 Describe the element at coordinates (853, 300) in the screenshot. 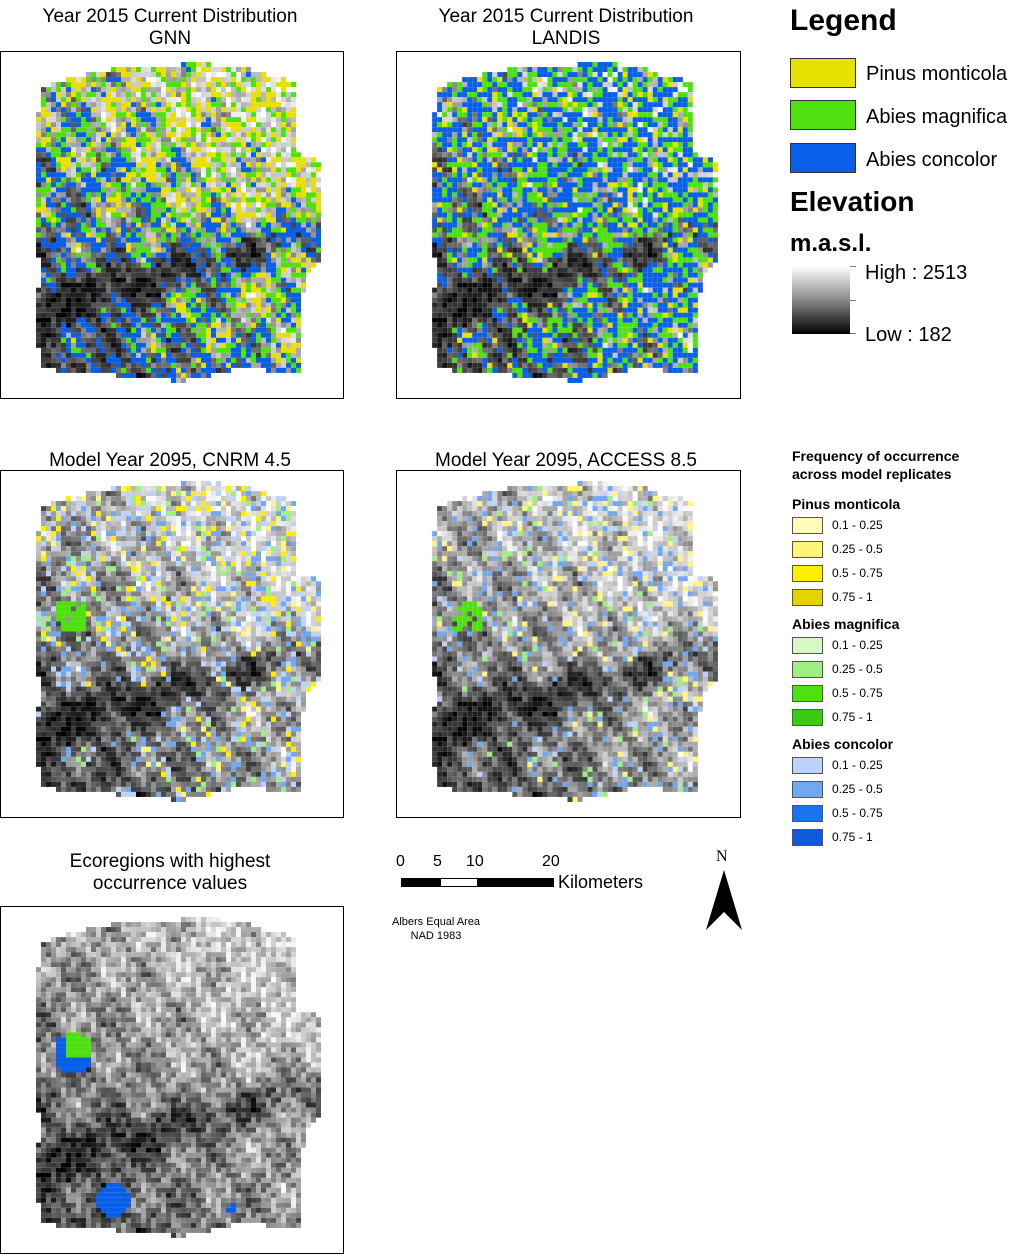

I see `elevation-tick-mid` at that location.